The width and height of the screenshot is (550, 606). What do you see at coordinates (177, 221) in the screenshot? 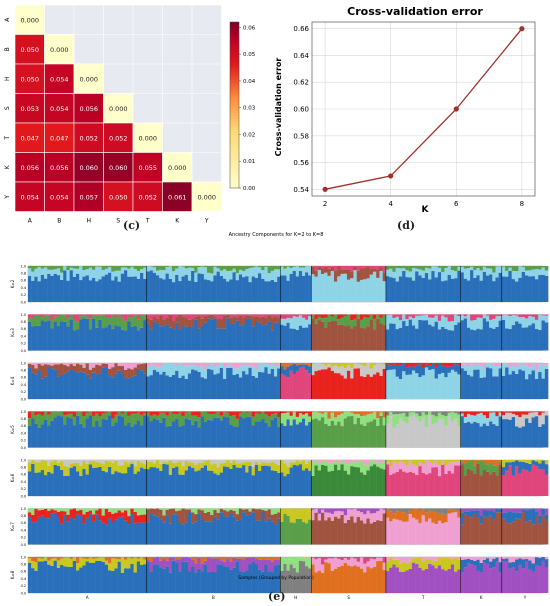
I see `heatmap-x-tick: K` at bounding box center [177, 221].